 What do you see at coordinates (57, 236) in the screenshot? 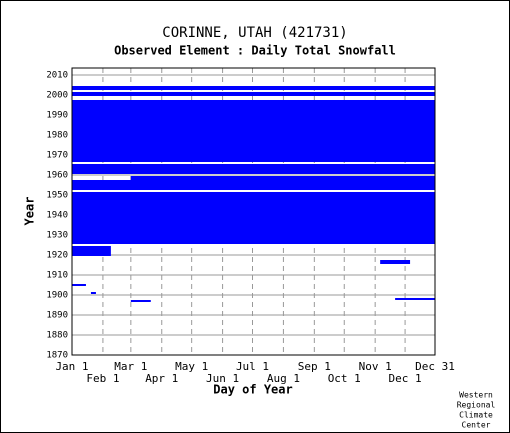
I see `y-tick-label: 1930` at bounding box center [57, 236].